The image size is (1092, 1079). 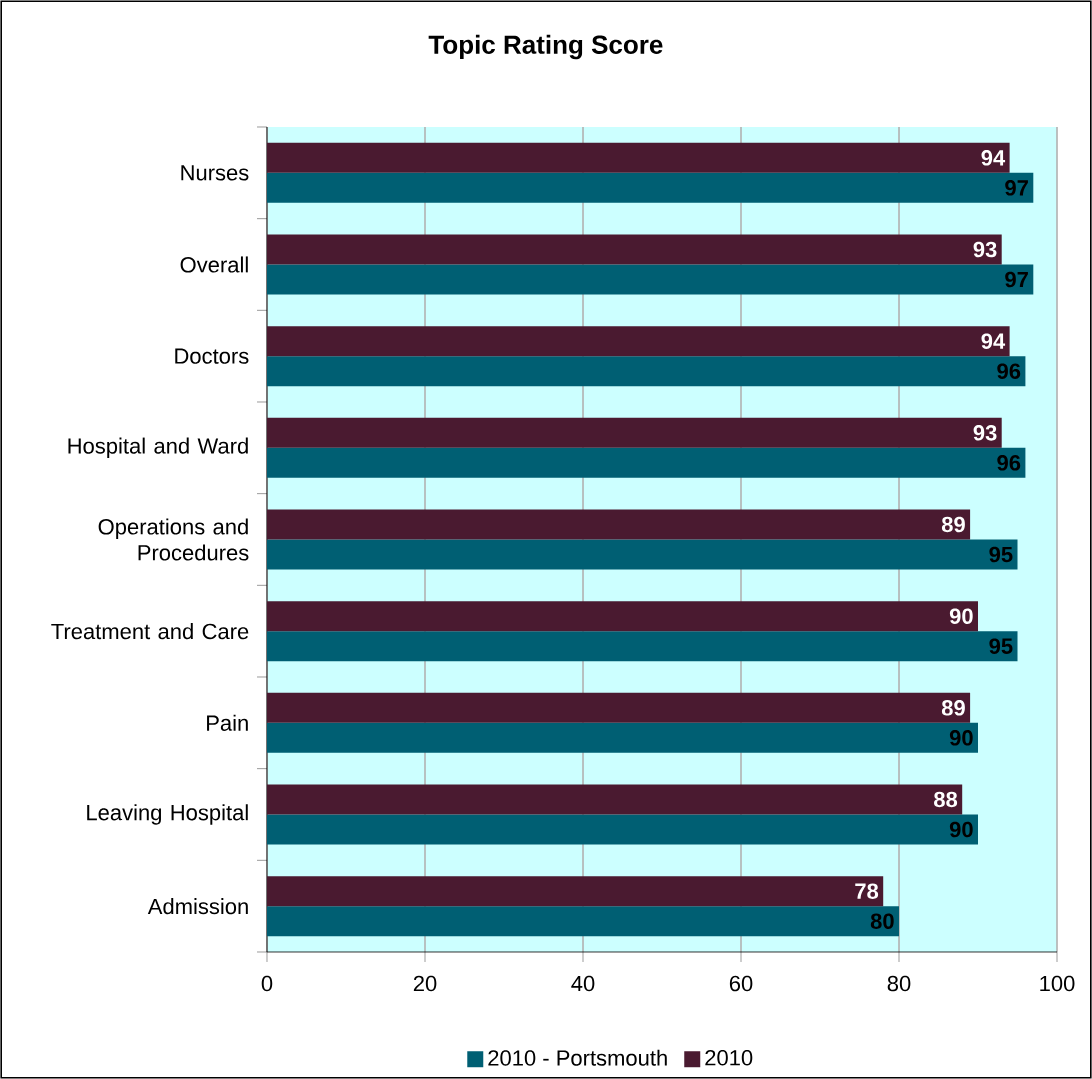 I want to click on y-tick-label: Admission, so click(x=197, y=906).